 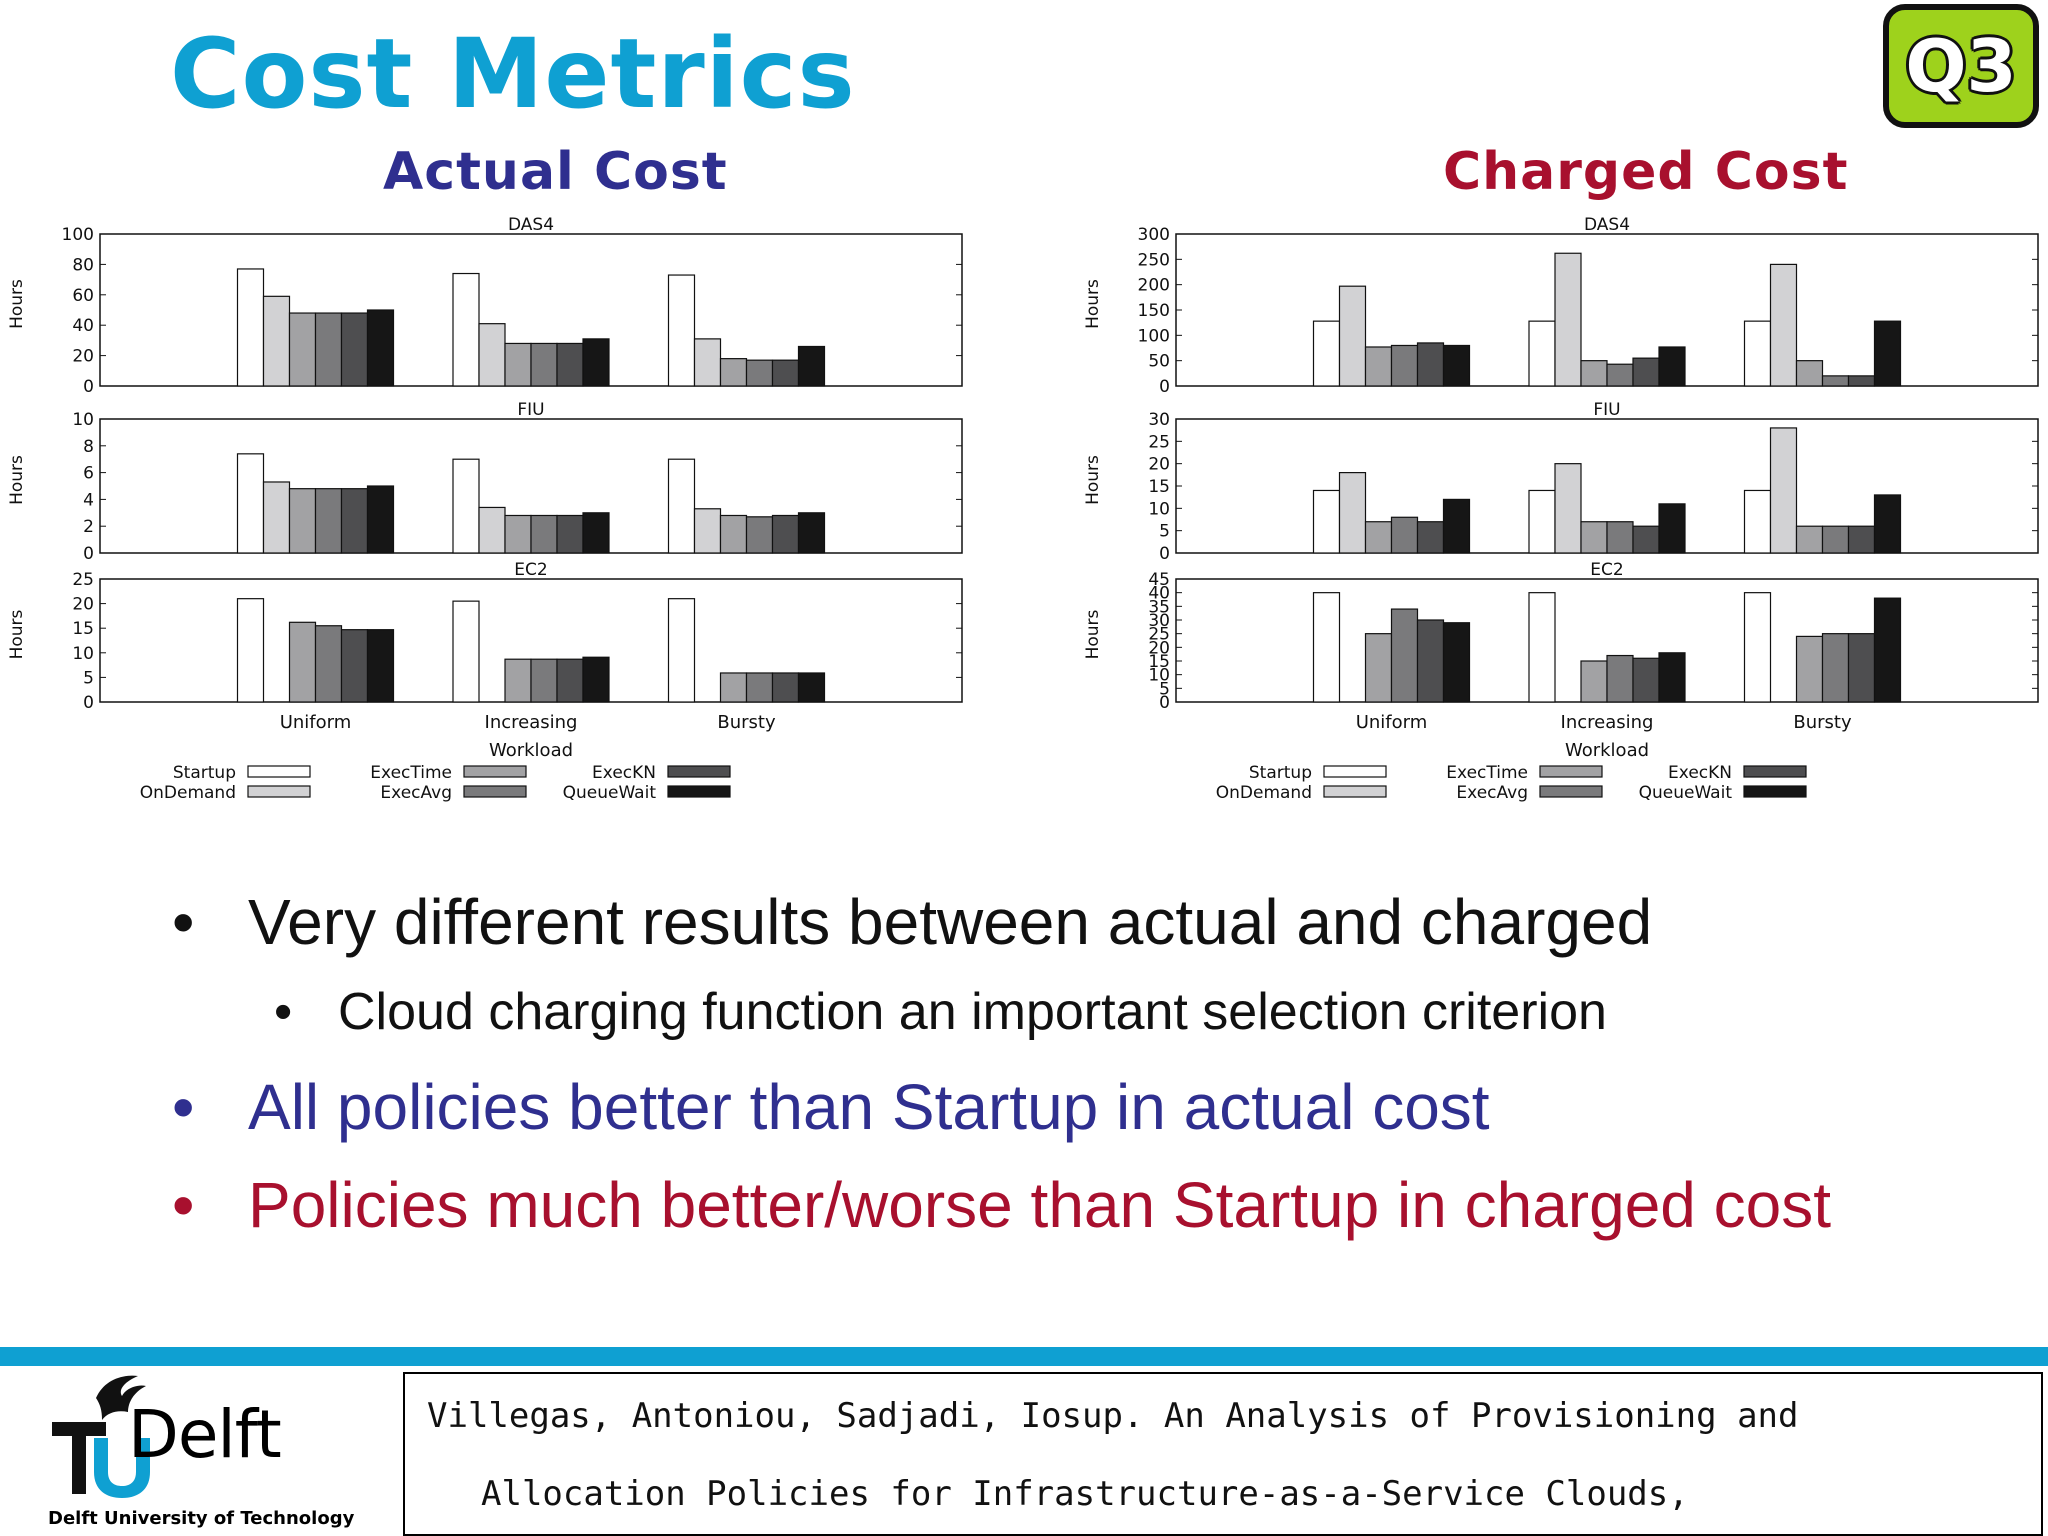 I want to click on y-tick-label: 4, so click(x=88, y=500).